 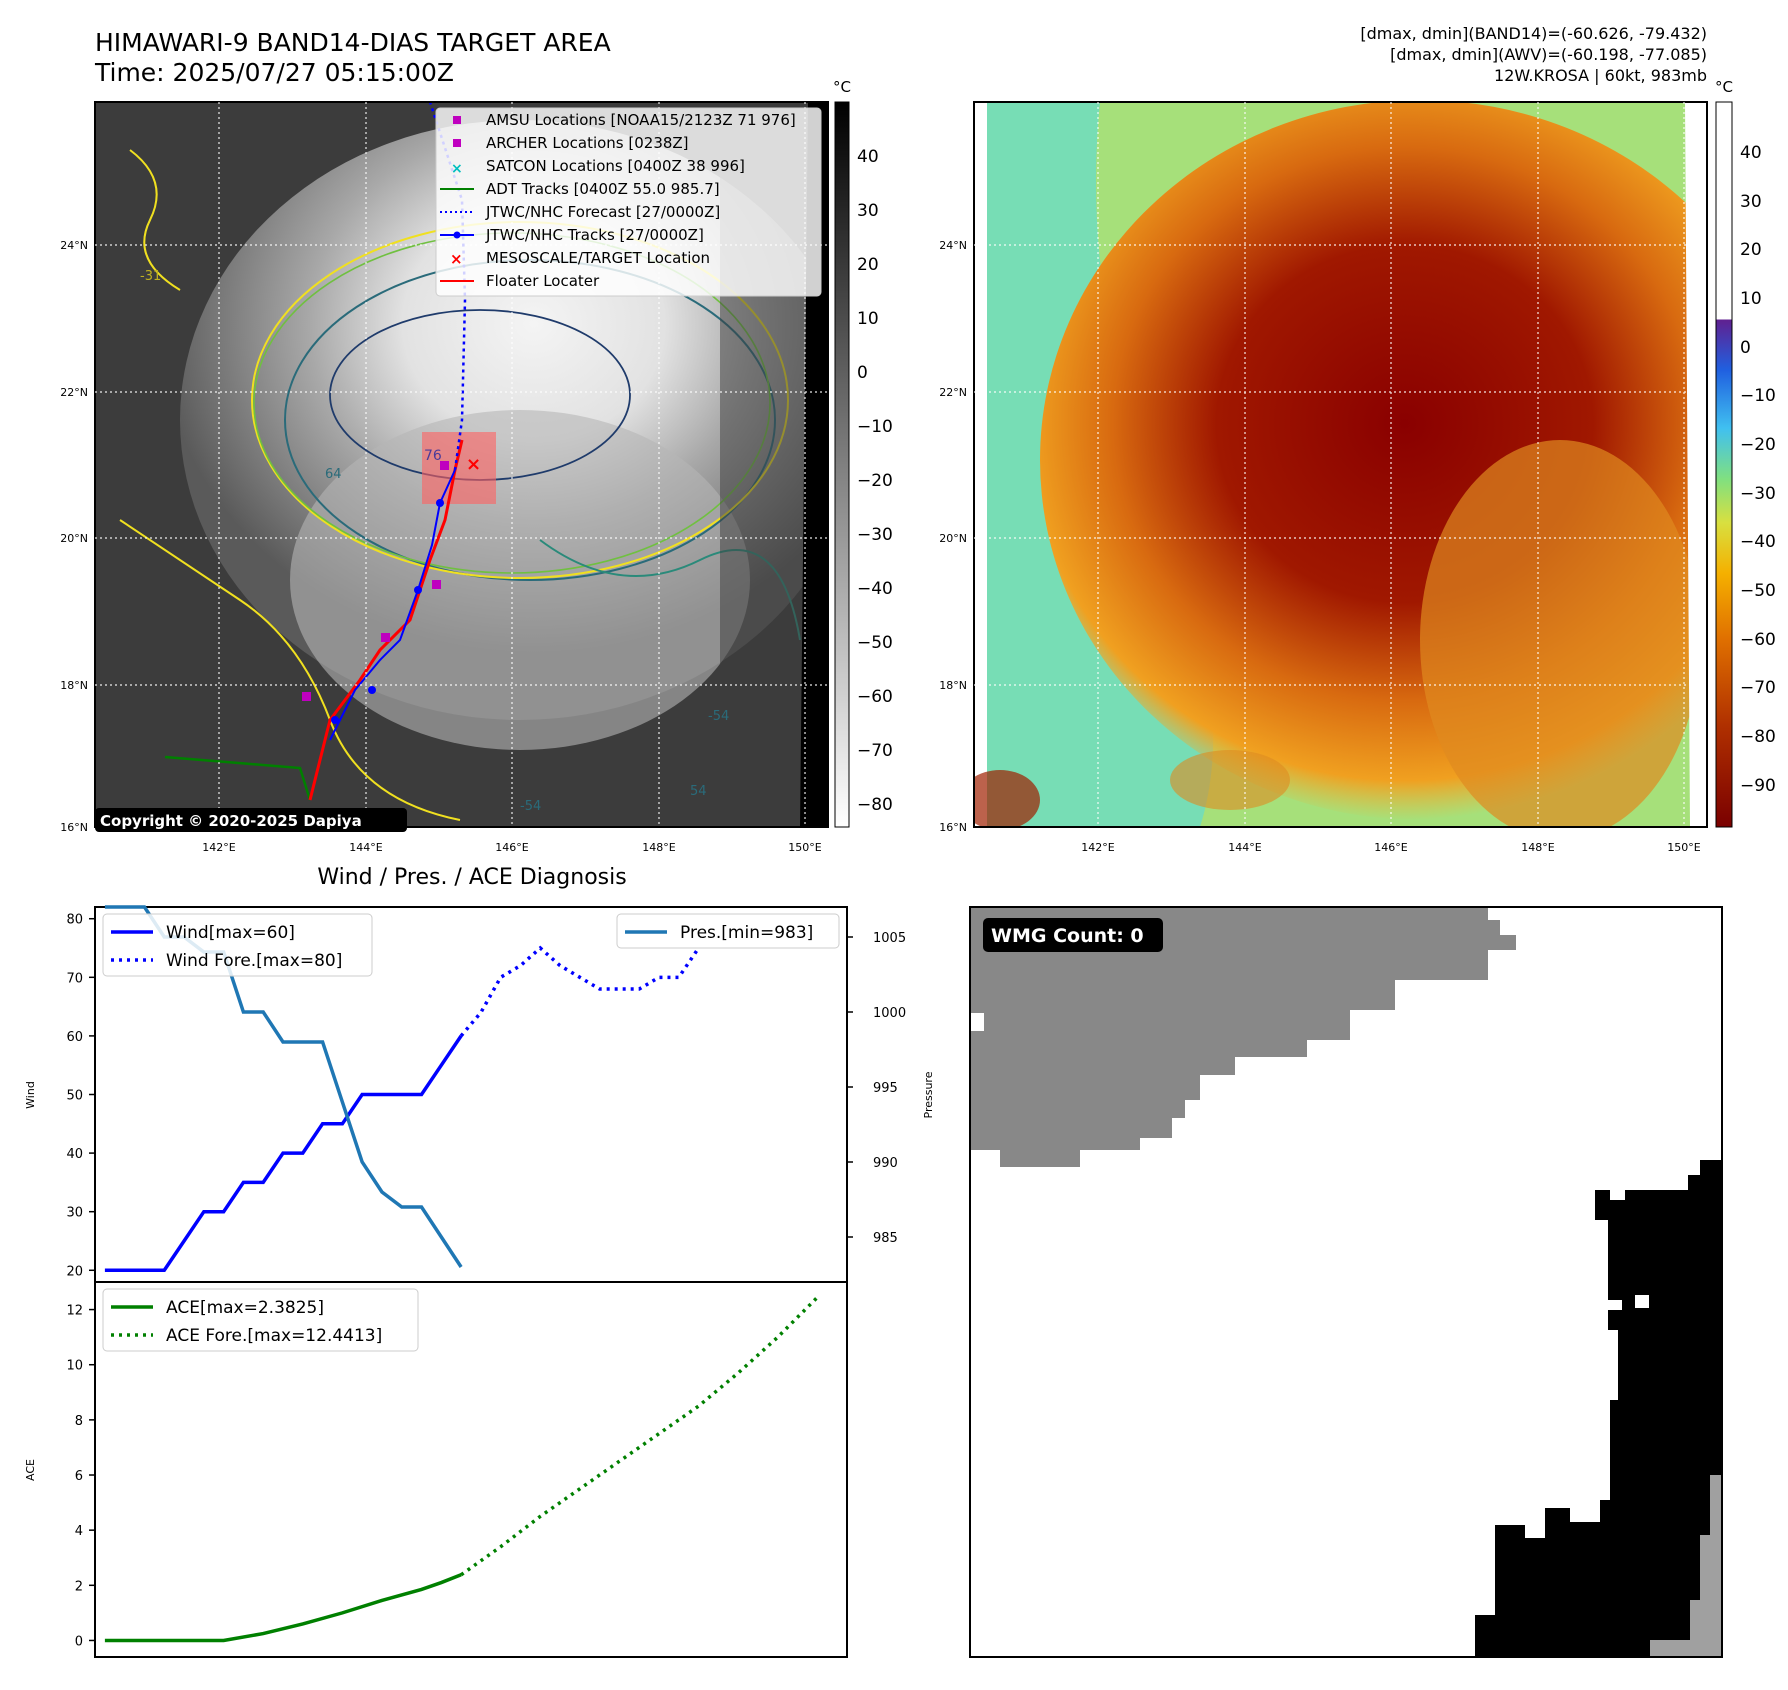 I want to click on left-lon-142: 142°E, so click(x=218, y=847).